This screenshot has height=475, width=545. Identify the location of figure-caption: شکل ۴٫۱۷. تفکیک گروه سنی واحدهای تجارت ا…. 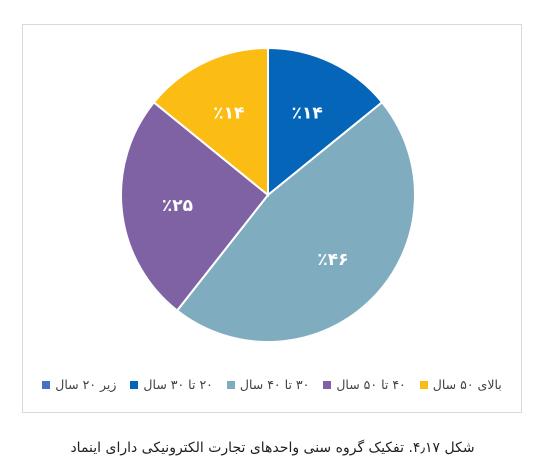
(272, 448).